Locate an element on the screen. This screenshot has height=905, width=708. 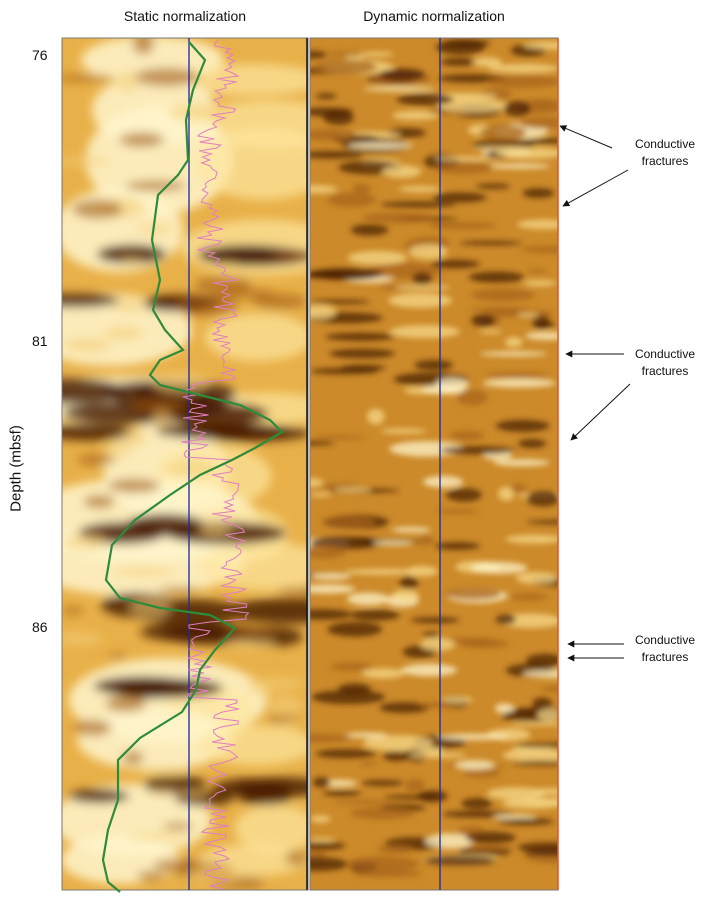
dynamic-panel-title: Dynamic normalization is located at coordinates (434, 16).